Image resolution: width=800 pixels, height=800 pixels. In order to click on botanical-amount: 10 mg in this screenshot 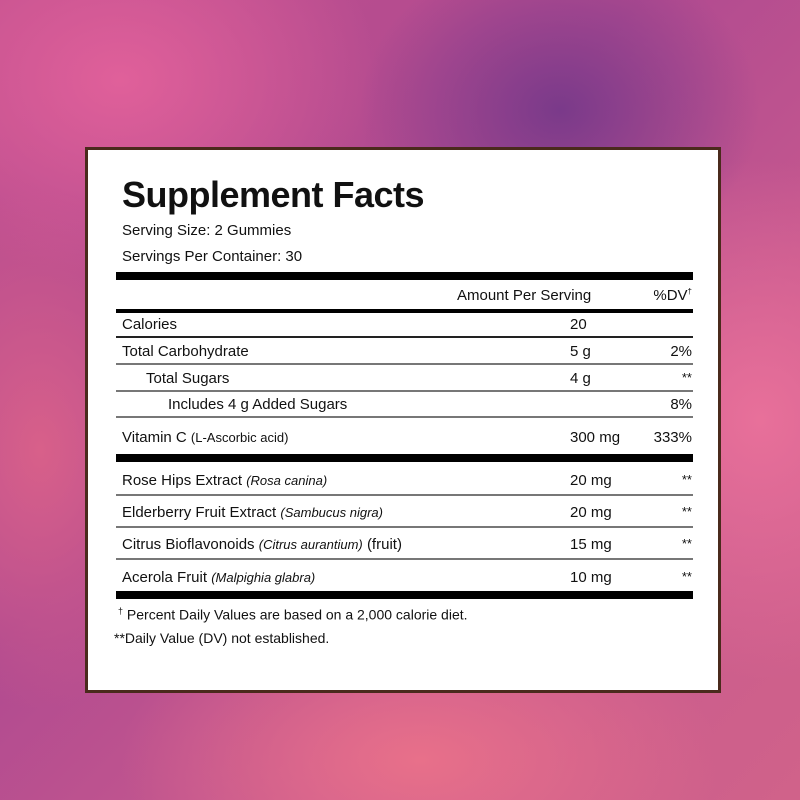, I will do `click(591, 577)`.